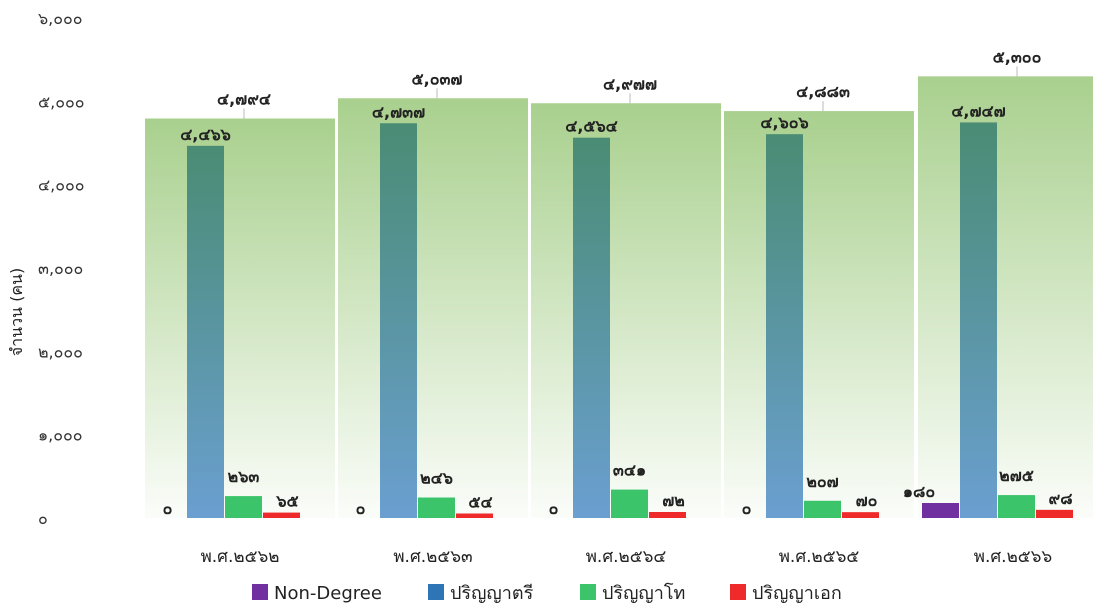 This screenshot has height=610, width=1093. Describe the element at coordinates (492, 593) in the screenshot. I see `legend-label: ปริญญาตรี` at that location.